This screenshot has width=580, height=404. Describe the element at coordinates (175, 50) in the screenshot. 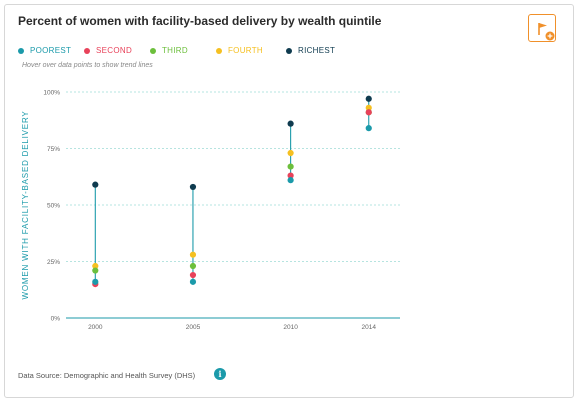

I see `legend-label: THIRD` at that location.